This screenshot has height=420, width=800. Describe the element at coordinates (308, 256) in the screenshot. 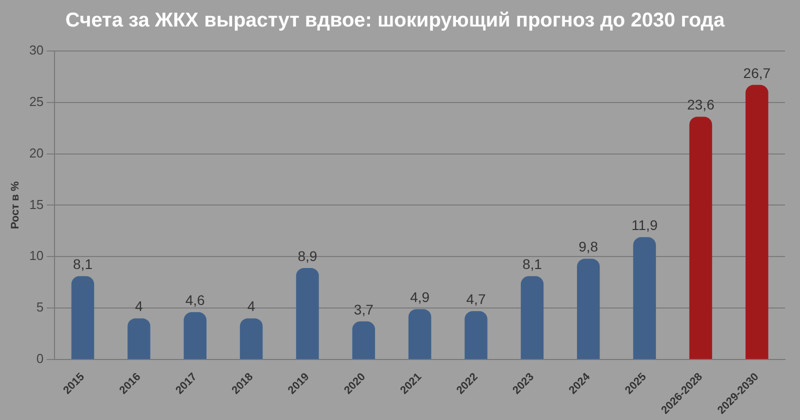

I see `data-label: 8,9` at that location.